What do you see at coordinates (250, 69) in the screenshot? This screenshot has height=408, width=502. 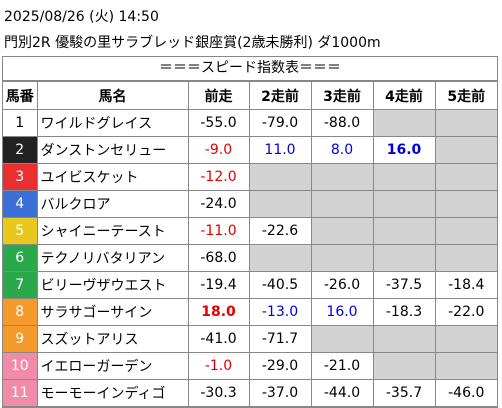 I see `table-title: ＝＝＝スピード指数表＝＝＝` at bounding box center [250, 69].